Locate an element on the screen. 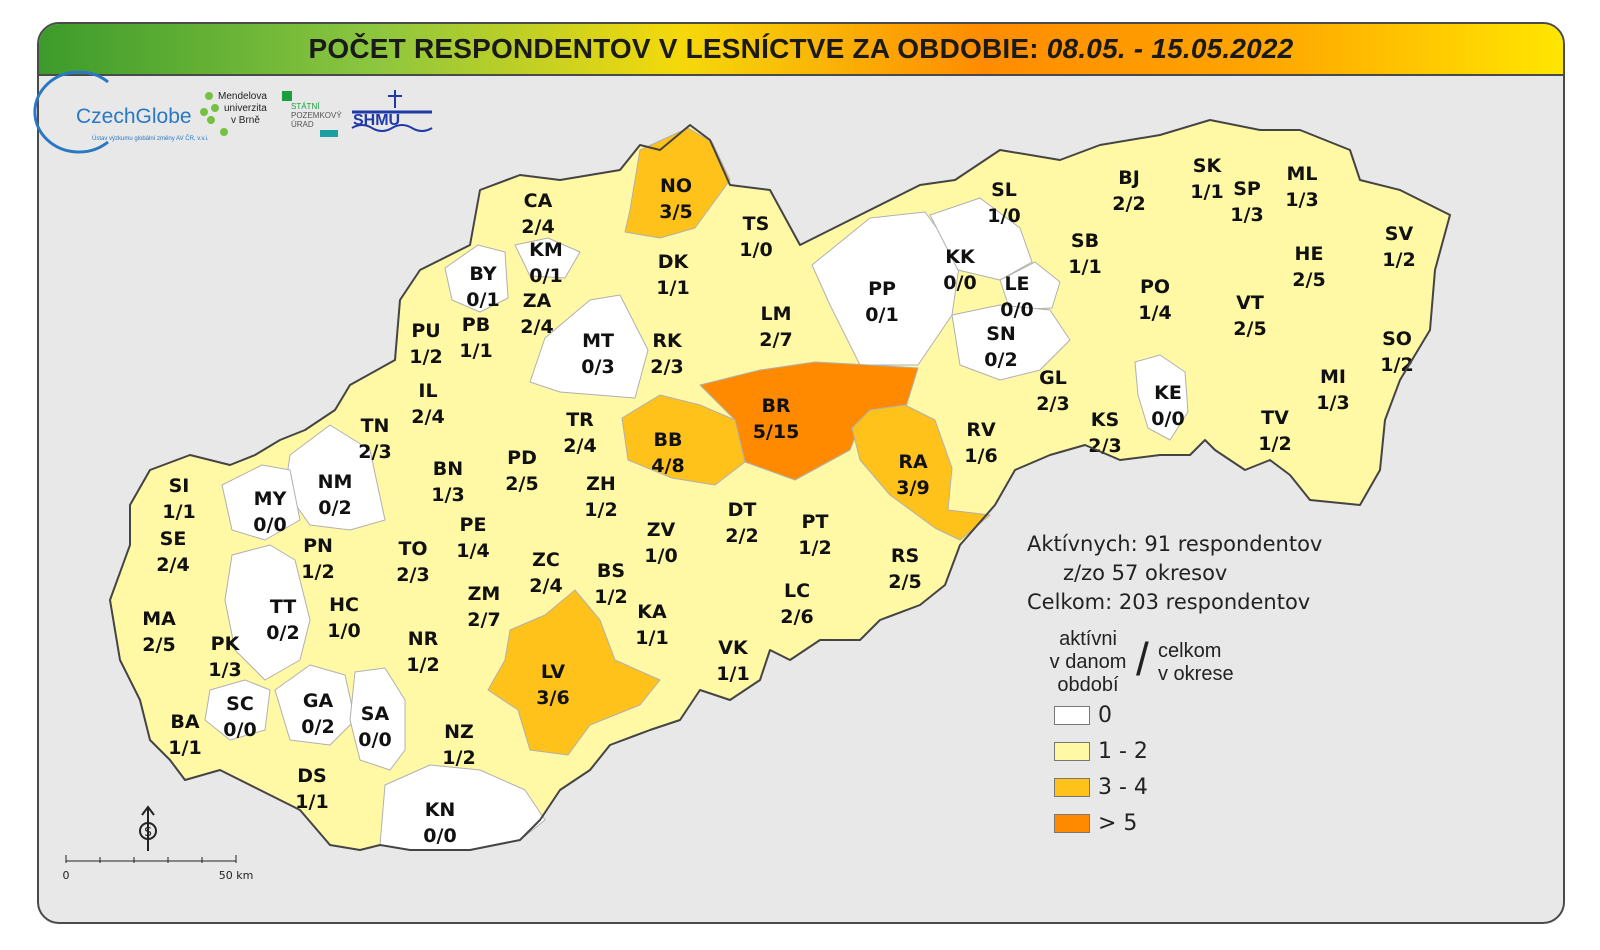 This screenshot has width=1600, height=950. district-code-ga: GA is located at coordinates (318, 701).